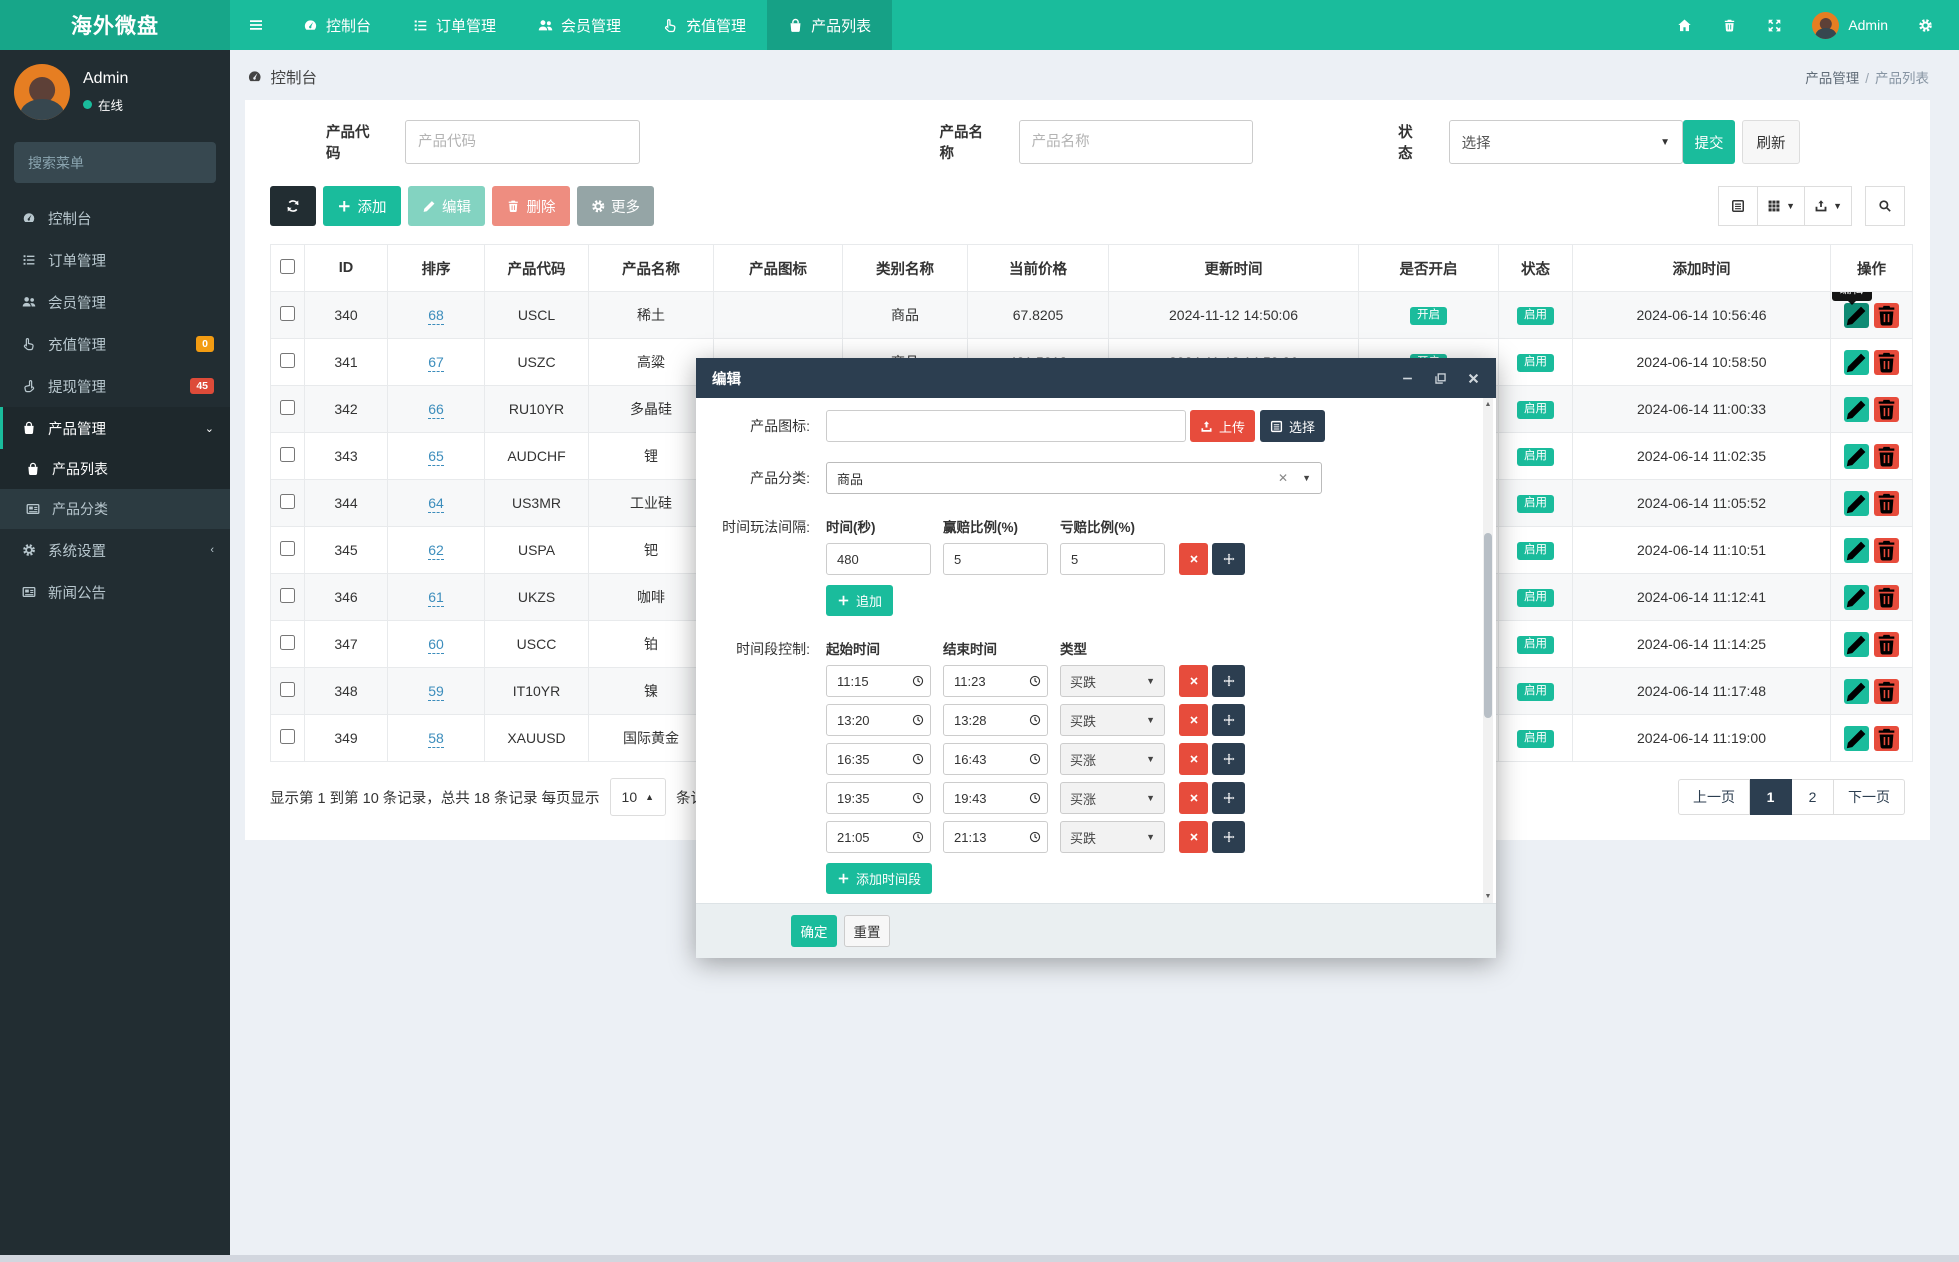 The image size is (1959, 1262). Describe the element at coordinates (1709, 142) in the screenshot. I see `submit-button: 提交` at that location.